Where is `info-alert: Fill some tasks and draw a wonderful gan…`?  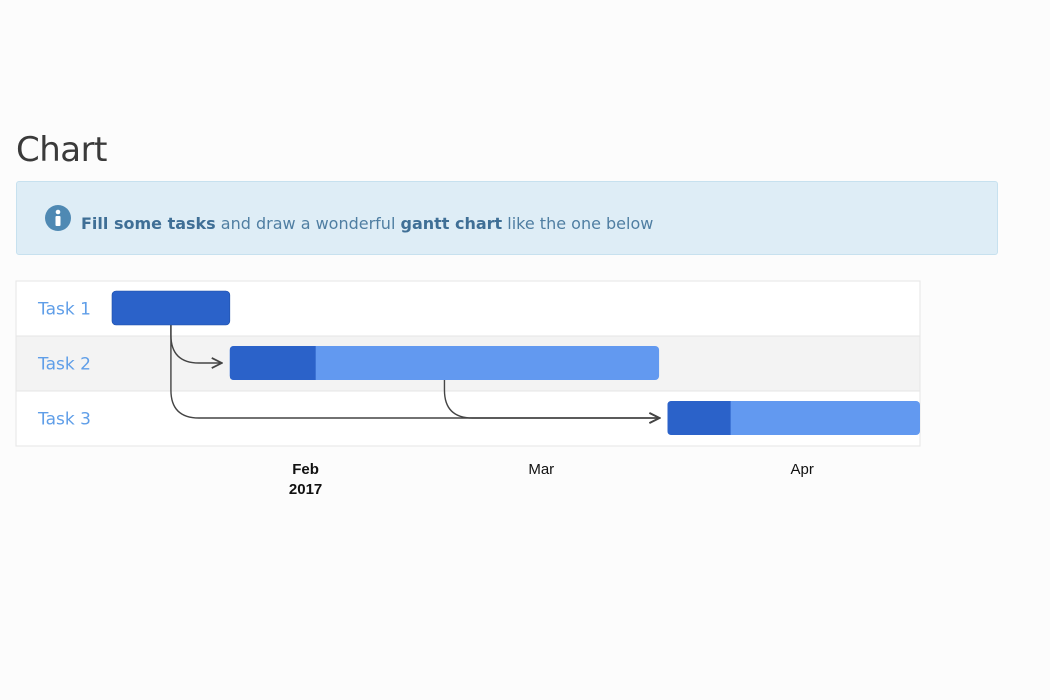 info-alert: Fill some tasks and draw a wonderful gan… is located at coordinates (507, 218).